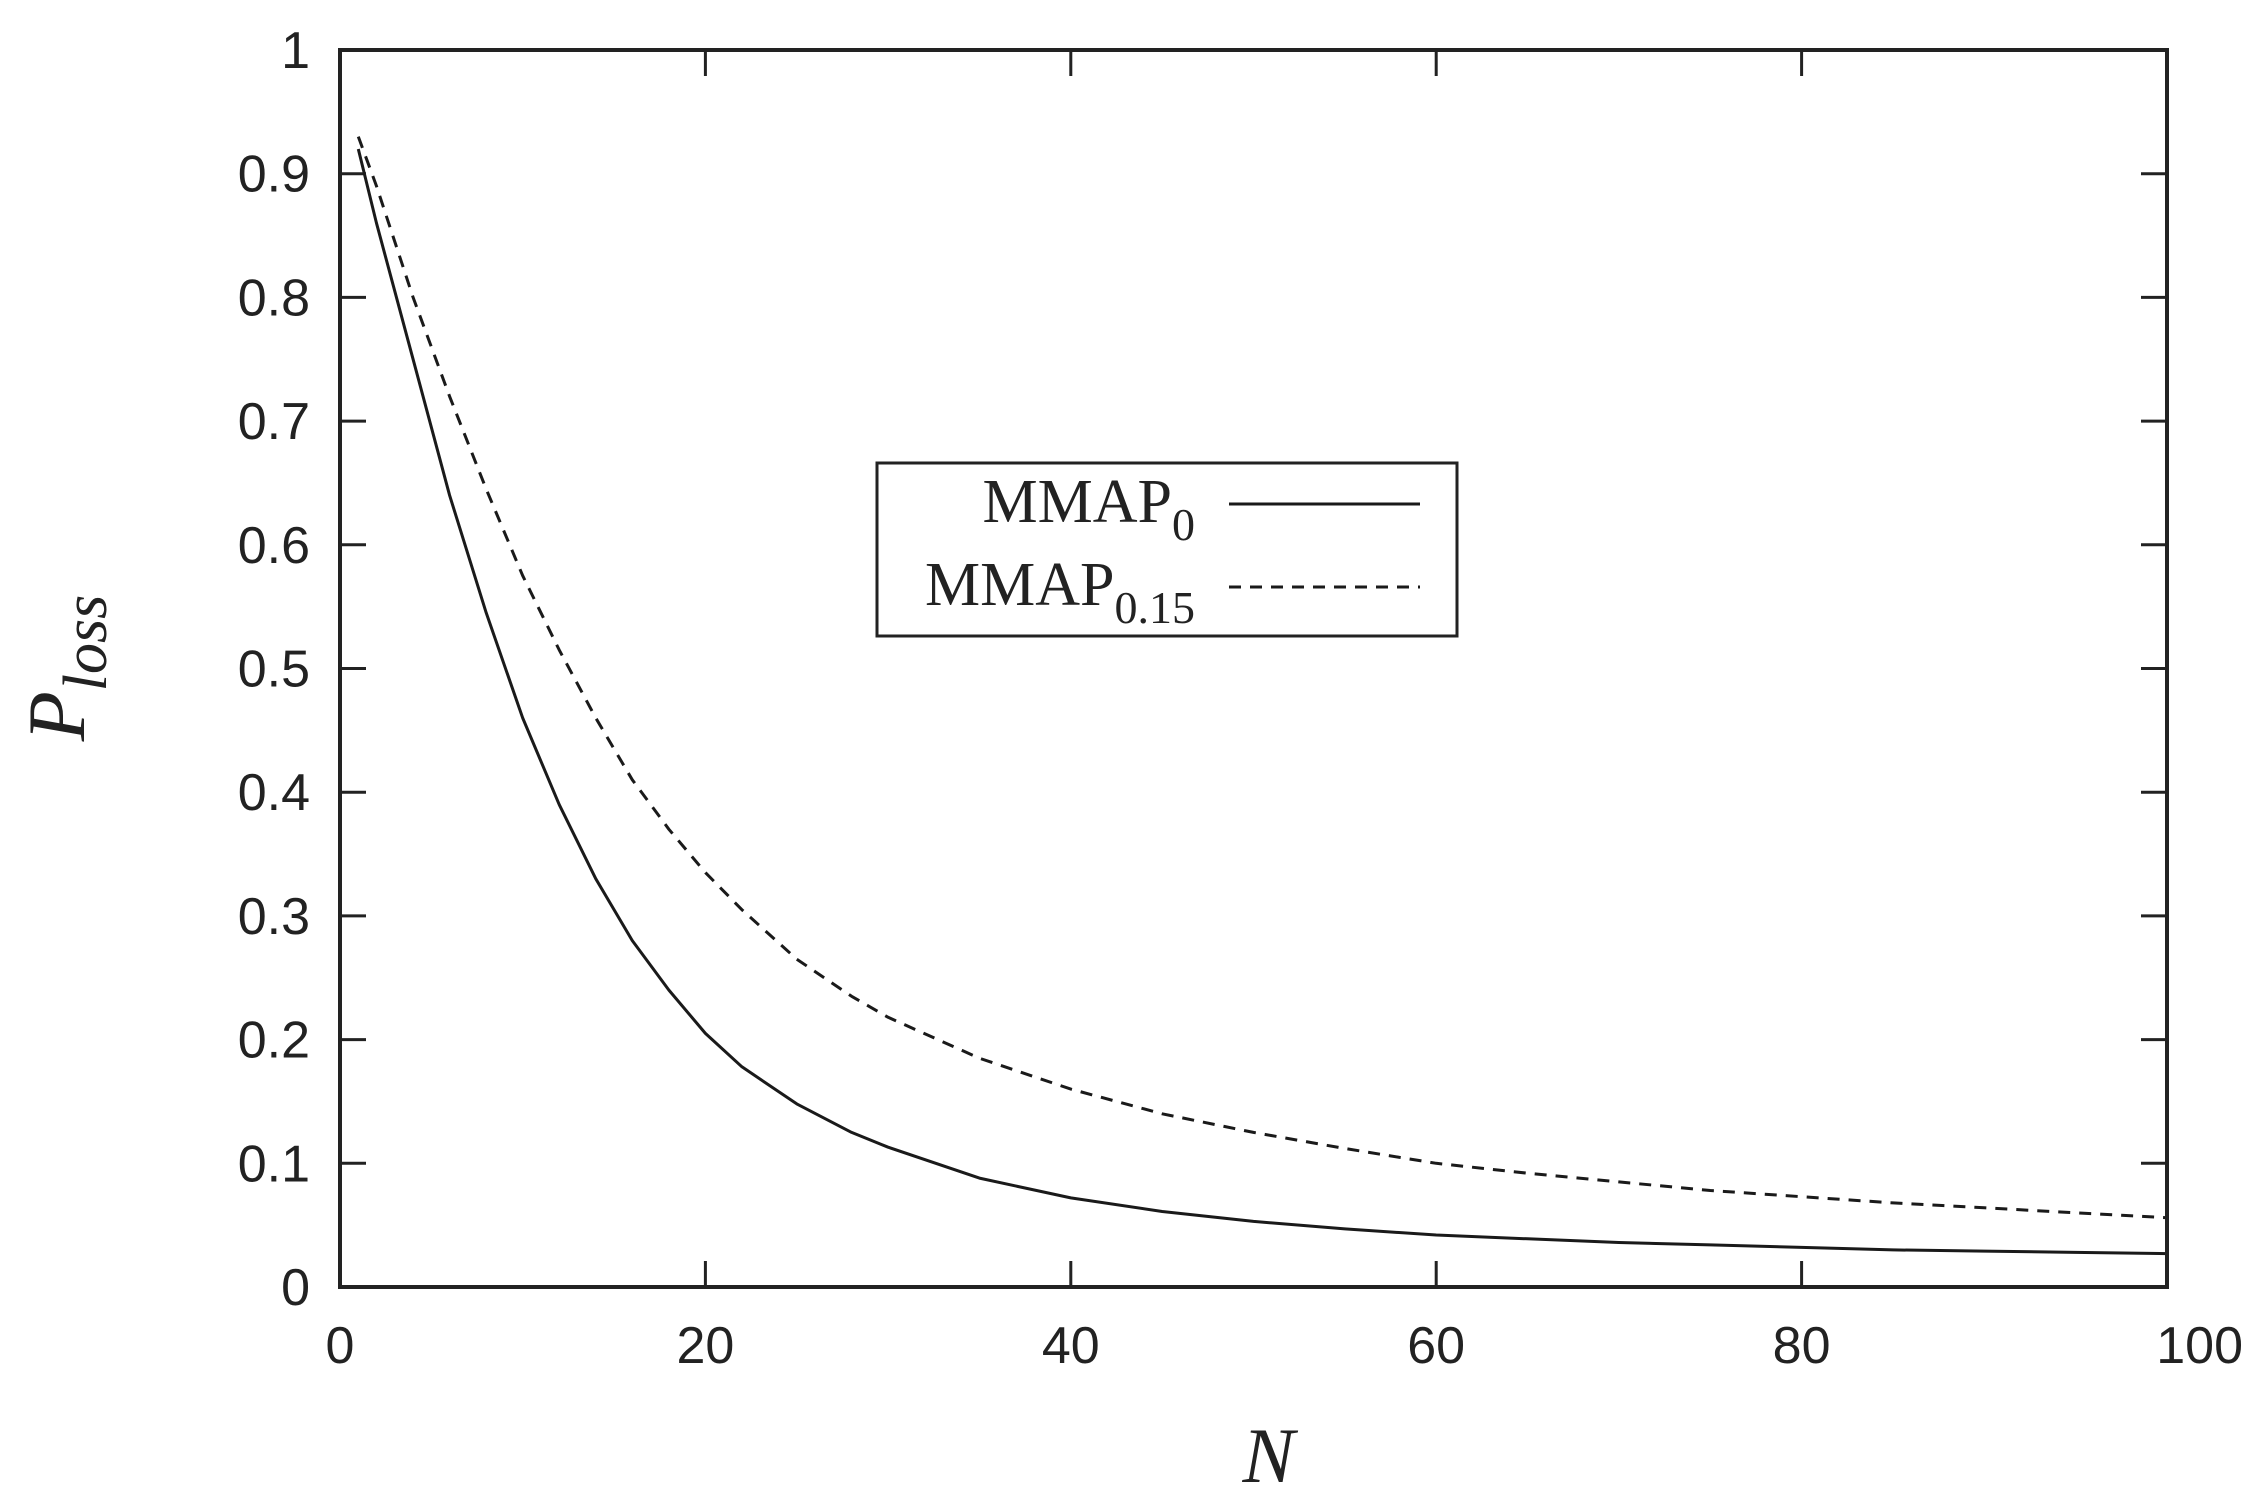  Describe the element at coordinates (274, 175) in the screenshot. I see `y-tick-label: 0.9` at that location.